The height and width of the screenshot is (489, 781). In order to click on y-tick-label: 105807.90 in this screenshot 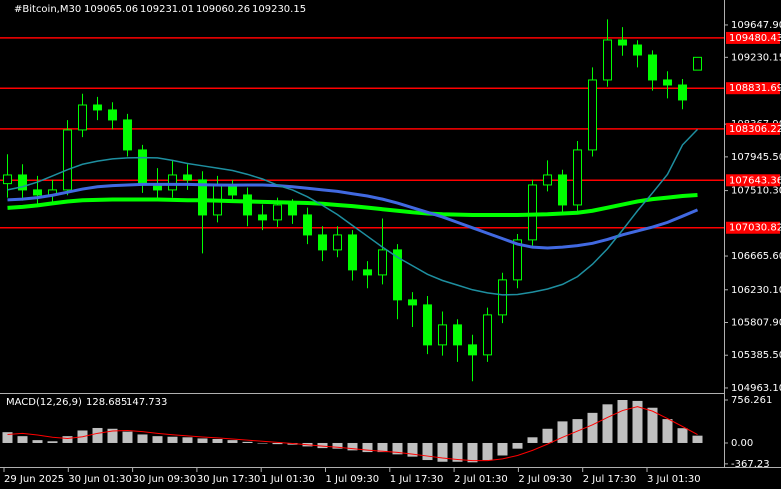, I will do `click(756, 322)`.